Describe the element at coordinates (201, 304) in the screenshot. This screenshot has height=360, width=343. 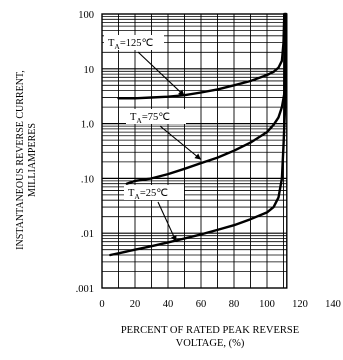
I see `x-tick-label: 60` at that location.